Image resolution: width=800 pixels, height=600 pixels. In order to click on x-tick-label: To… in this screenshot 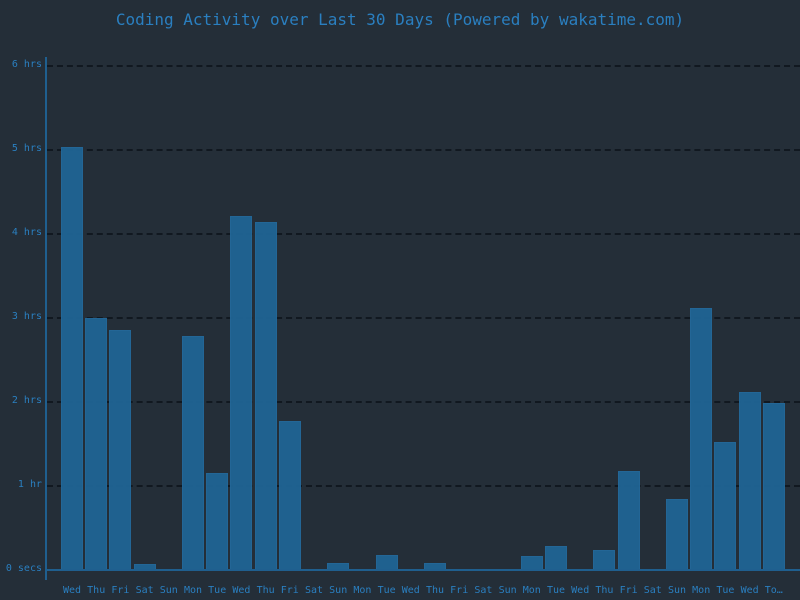, I will do `click(773, 590)`.